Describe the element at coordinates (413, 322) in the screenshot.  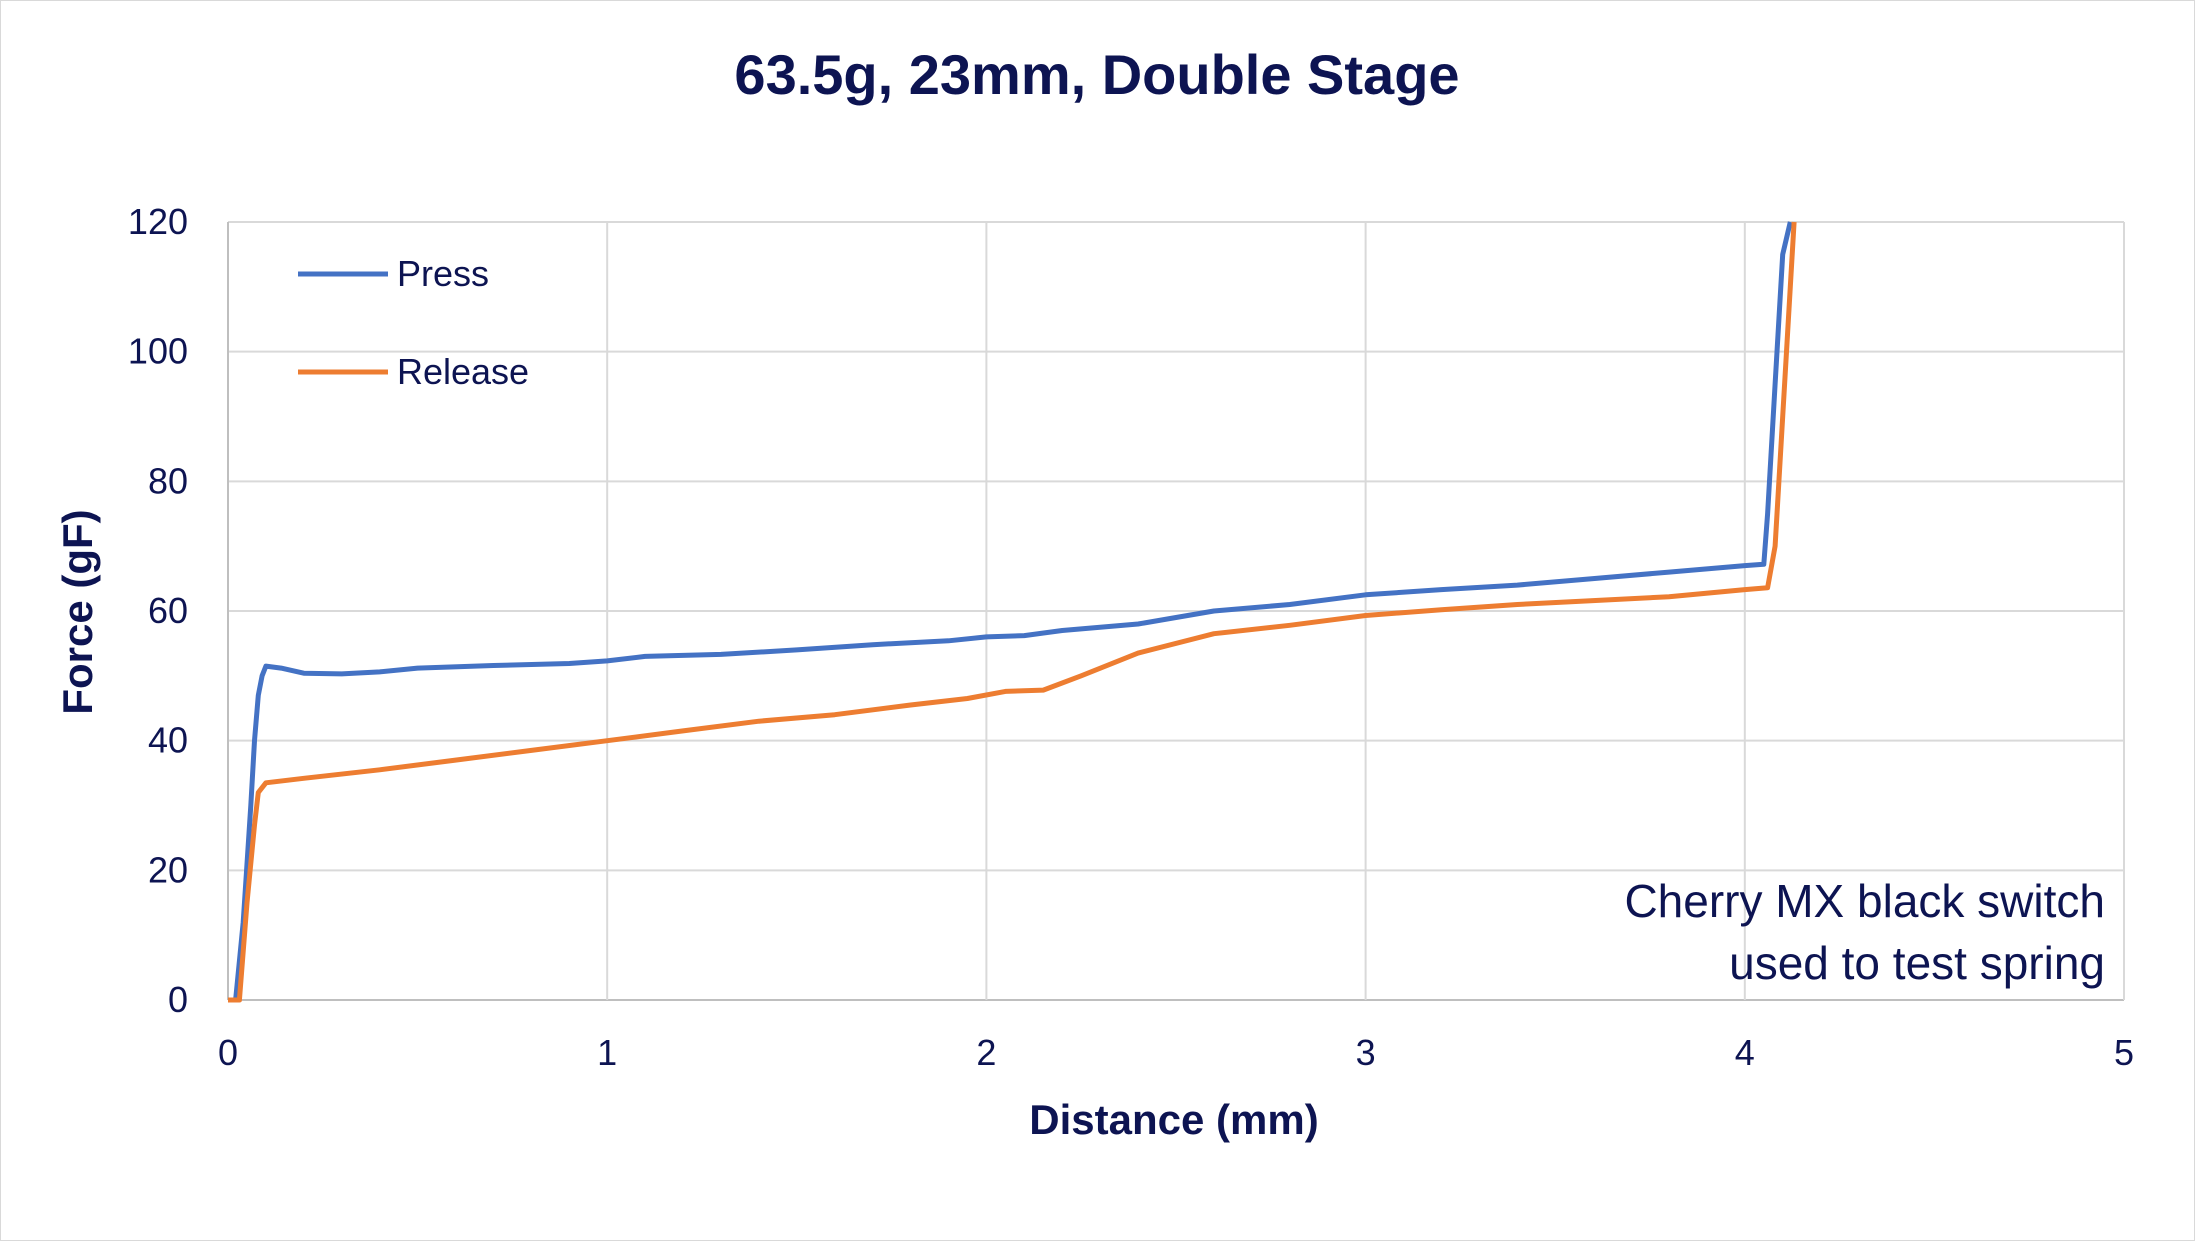
I see `legend: Press Release` at that location.